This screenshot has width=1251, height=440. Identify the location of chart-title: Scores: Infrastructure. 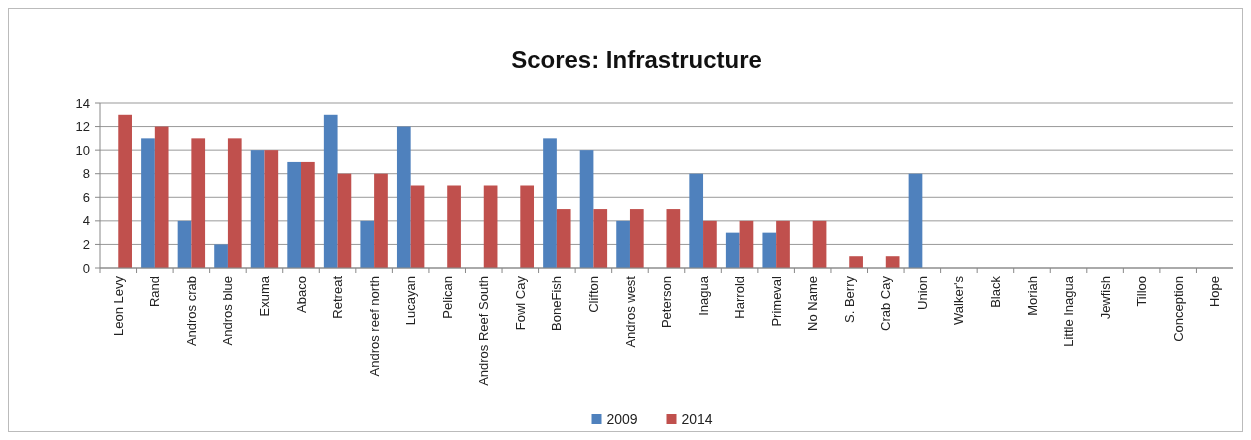
(636, 59).